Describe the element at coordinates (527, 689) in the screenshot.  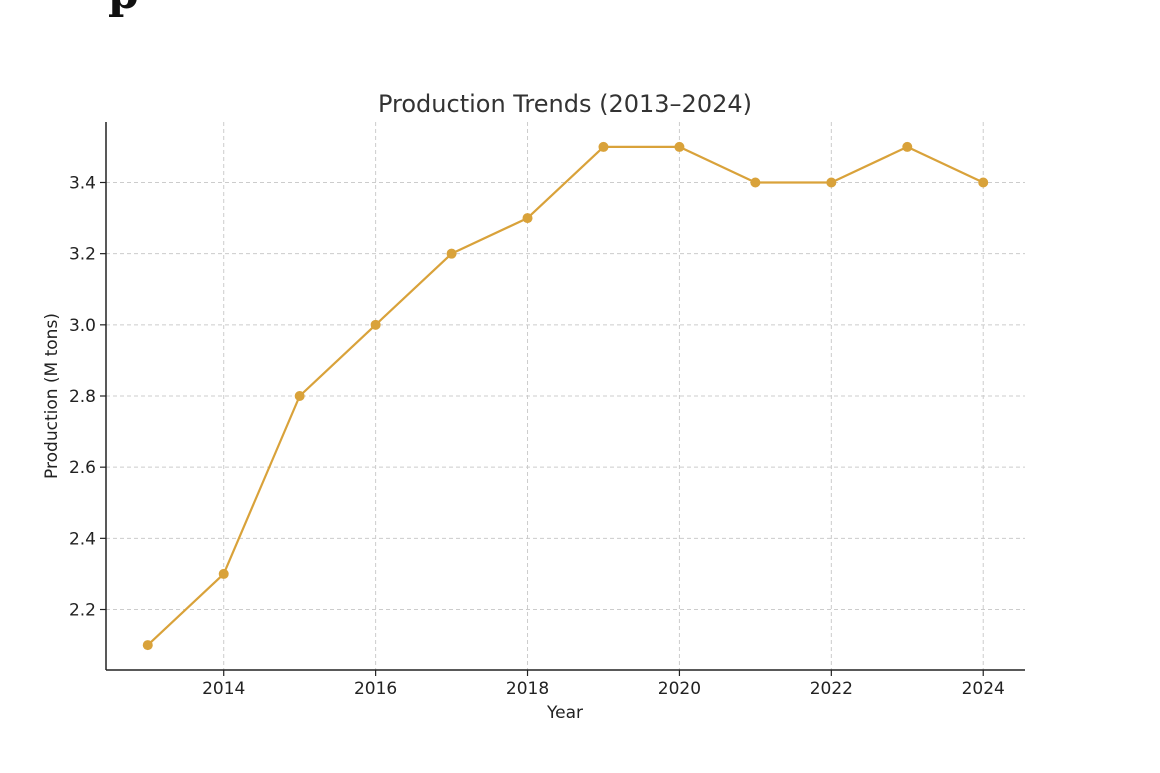
I see `x-tick-label: 2018` at that location.